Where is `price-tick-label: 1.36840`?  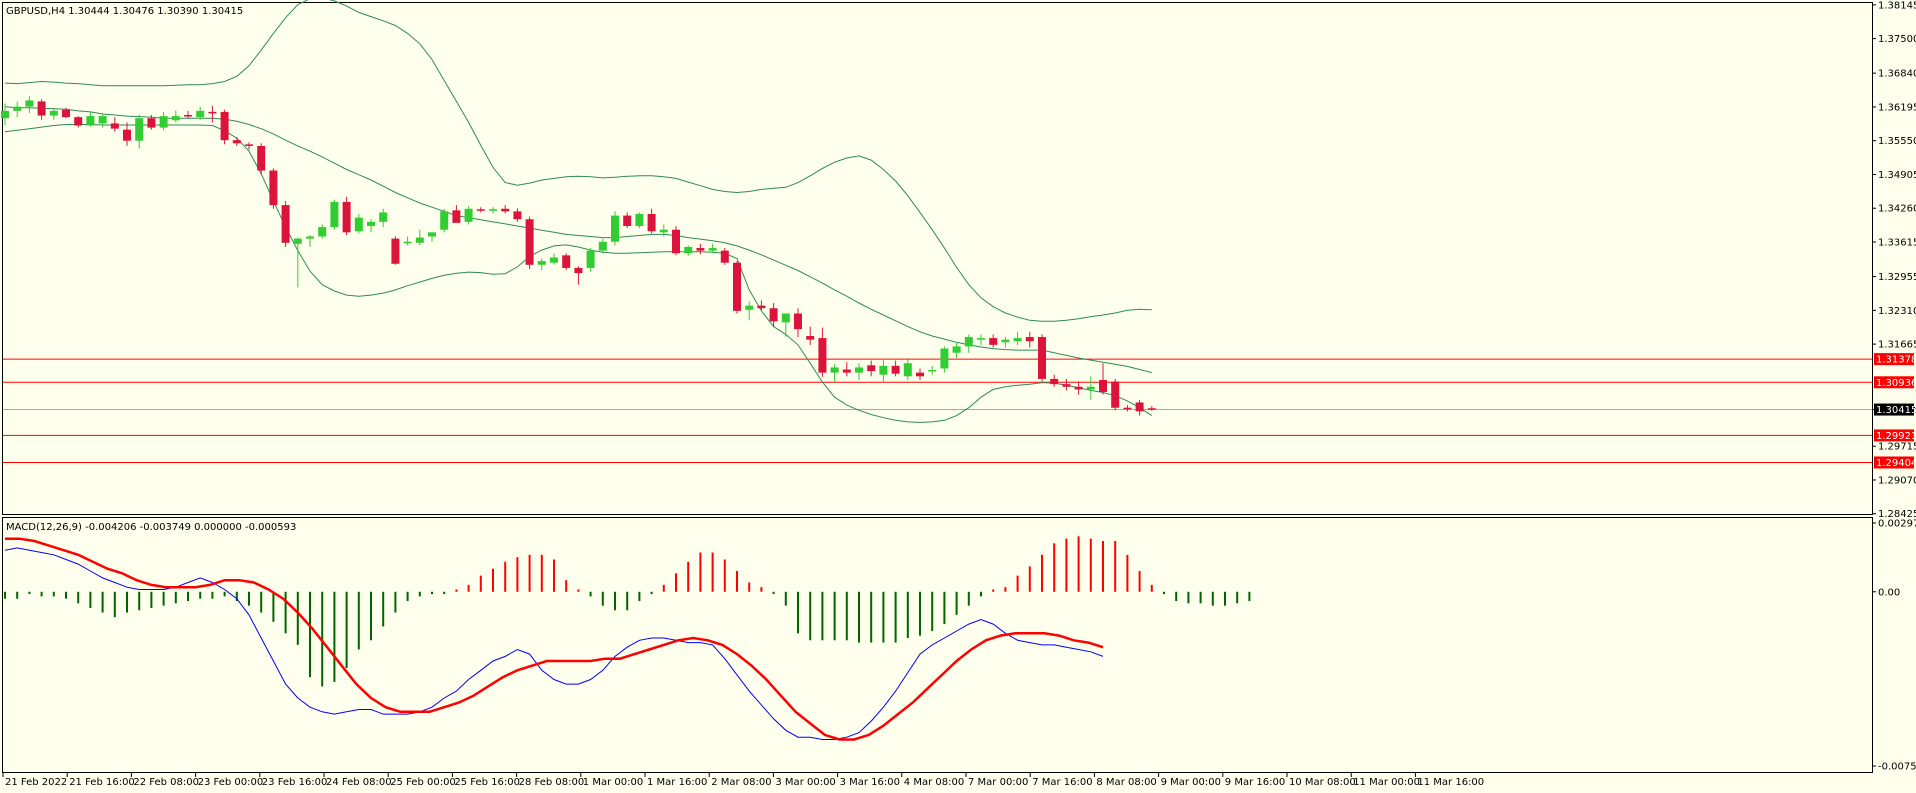 price-tick-label: 1.36840 is located at coordinates (1897, 74).